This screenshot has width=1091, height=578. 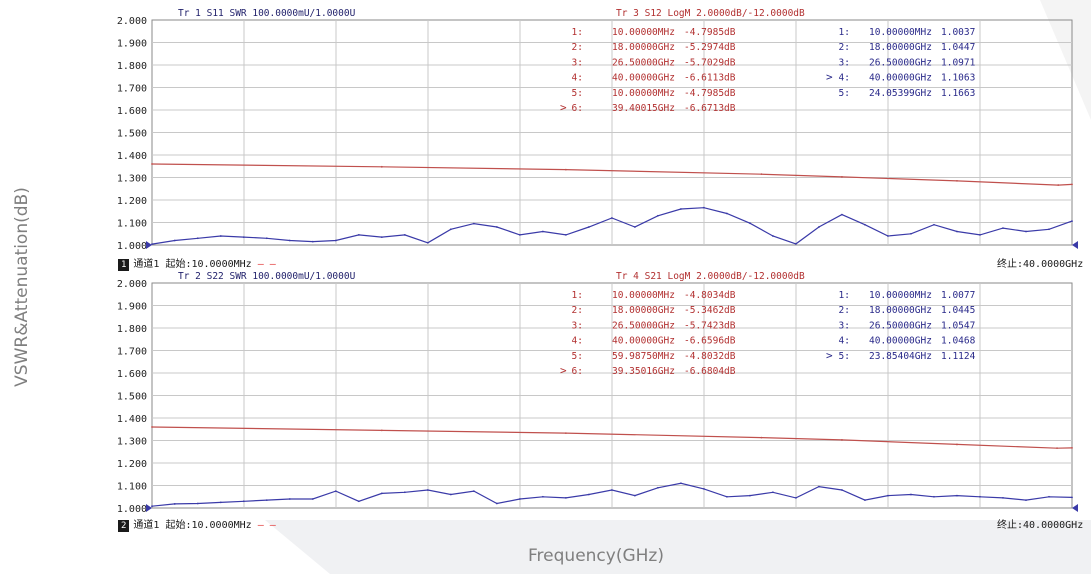 I want to click on footer-left-bottom: 2 通道1 起始:10.0000MHz — —, so click(x=197, y=524).